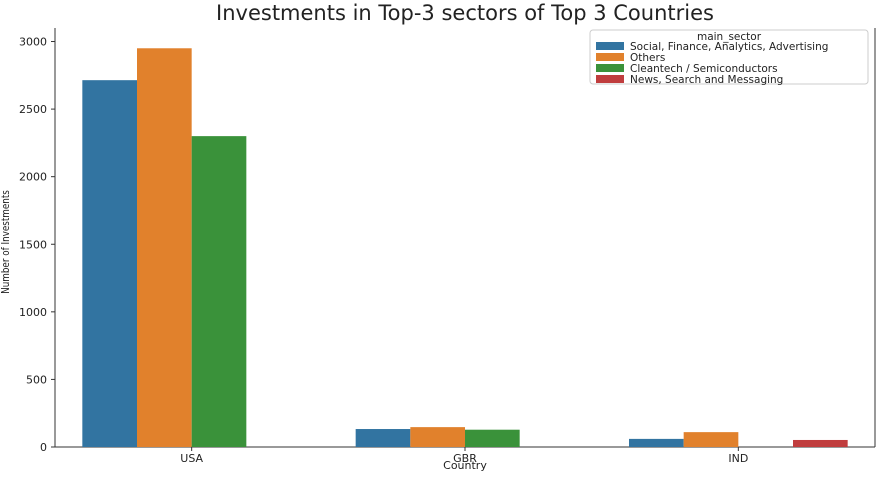 The width and height of the screenshot is (879, 478). What do you see at coordinates (738, 458) in the screenshot?
I see `x-tick-label: IND` at bounding box center [738, 458].